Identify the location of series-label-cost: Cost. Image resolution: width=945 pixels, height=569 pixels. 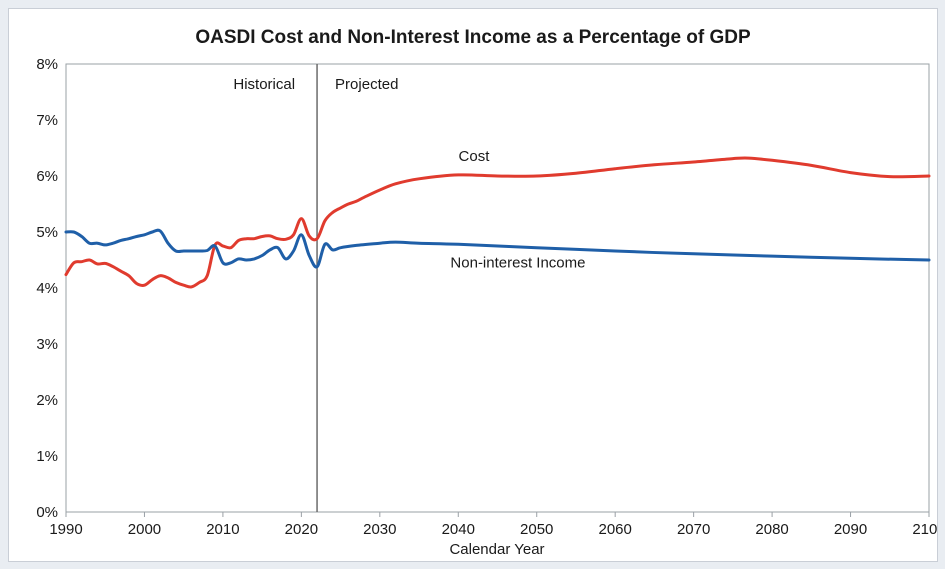
(475, 156).